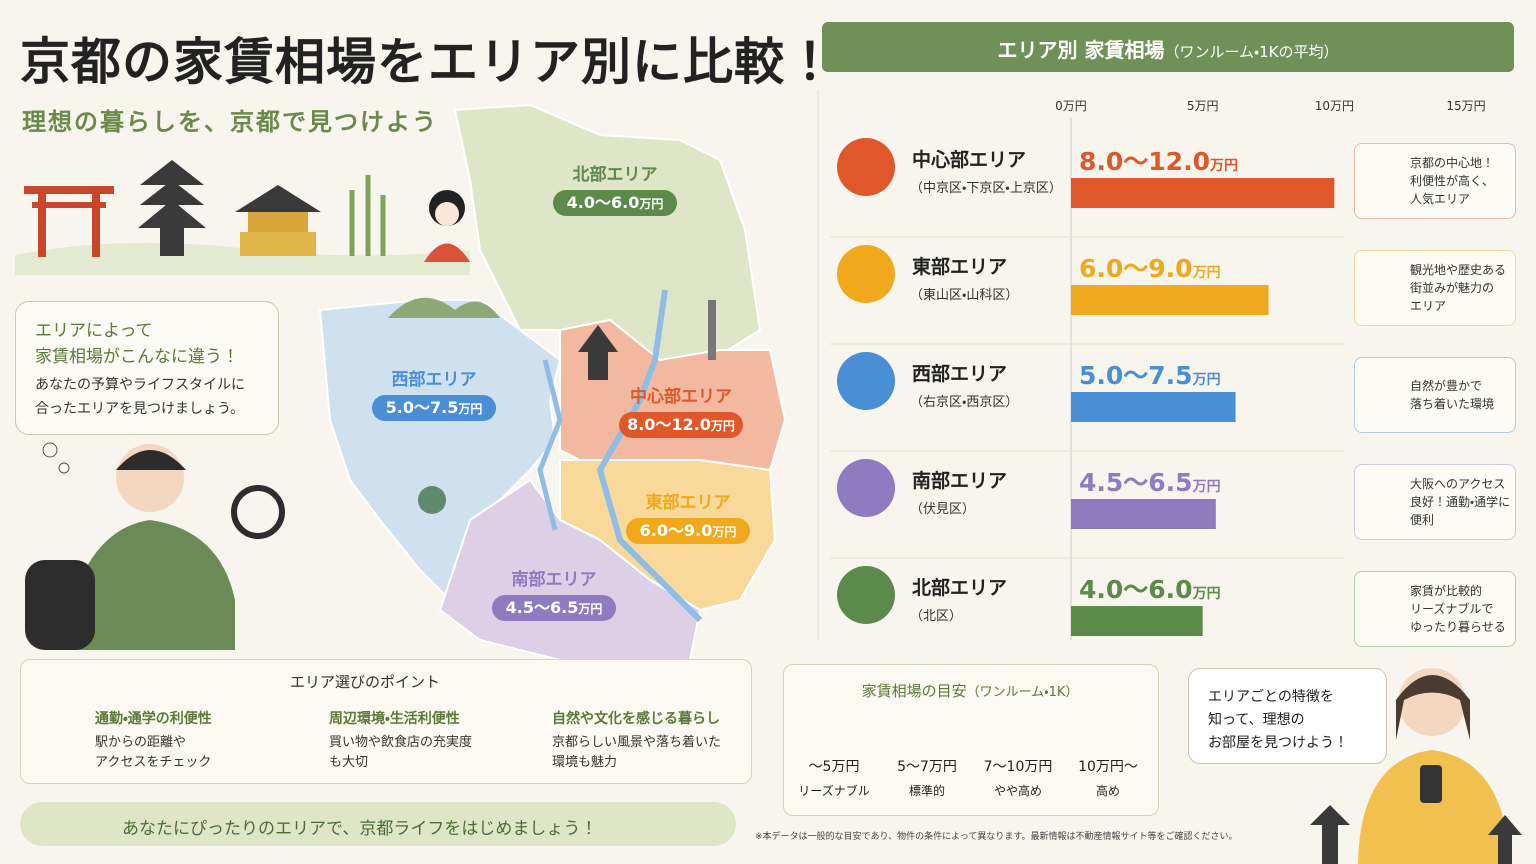 The height and width of the screenshot is (864, 1536). Describe the element at coordinates (1271, 697) in the screenshot. I see `bubble-line: エリアごとの特徴を` at that location.